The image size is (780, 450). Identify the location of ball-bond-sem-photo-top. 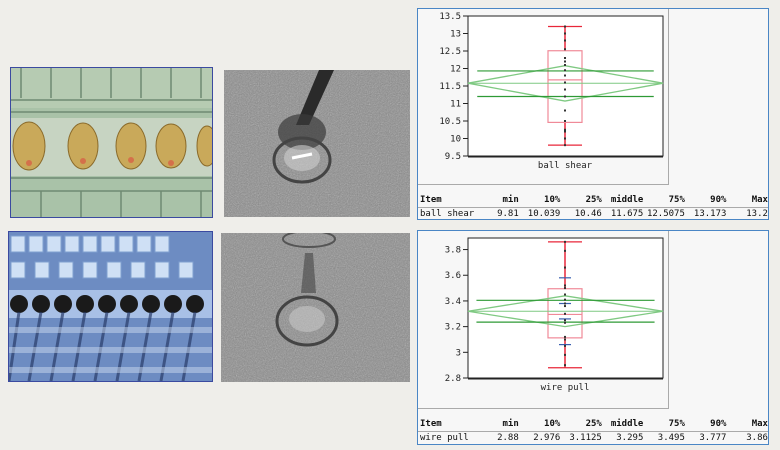
(317, 143).